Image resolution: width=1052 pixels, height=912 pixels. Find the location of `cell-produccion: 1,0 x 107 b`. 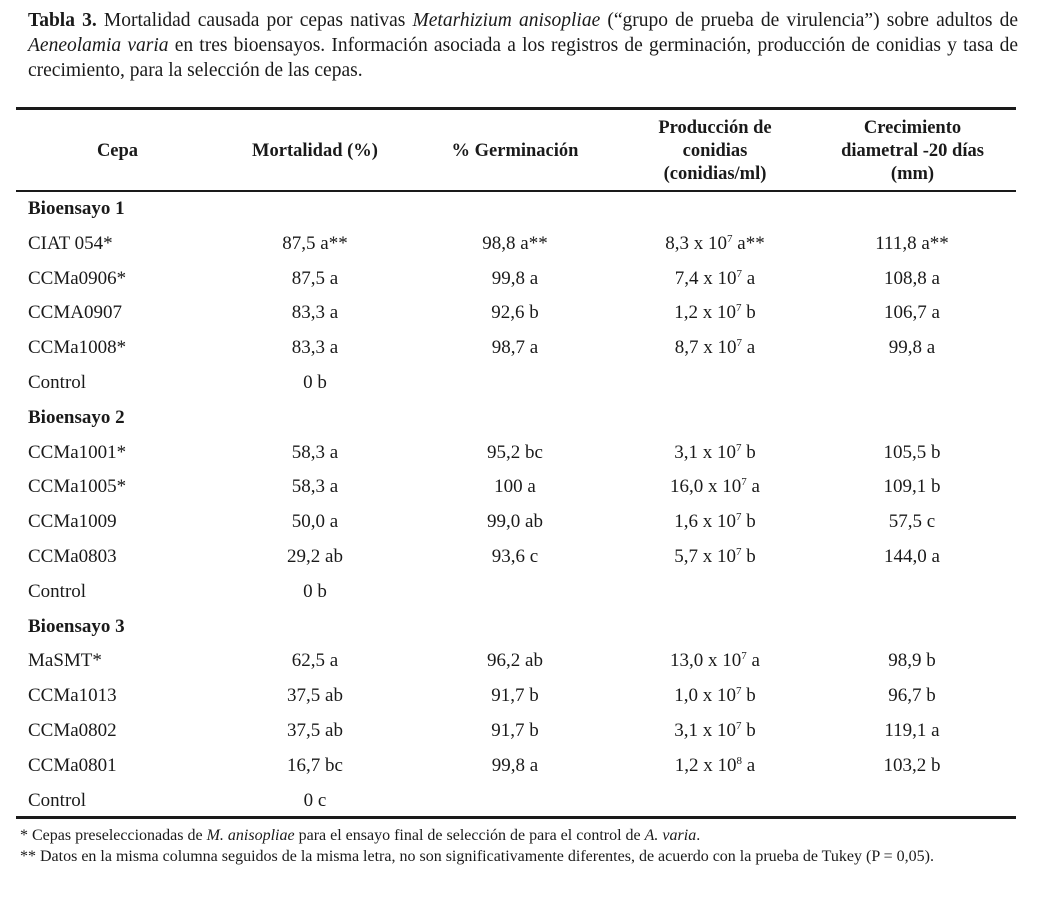

cell-produccion: 1,0 x 107 b is located at coordinates (715, 696).